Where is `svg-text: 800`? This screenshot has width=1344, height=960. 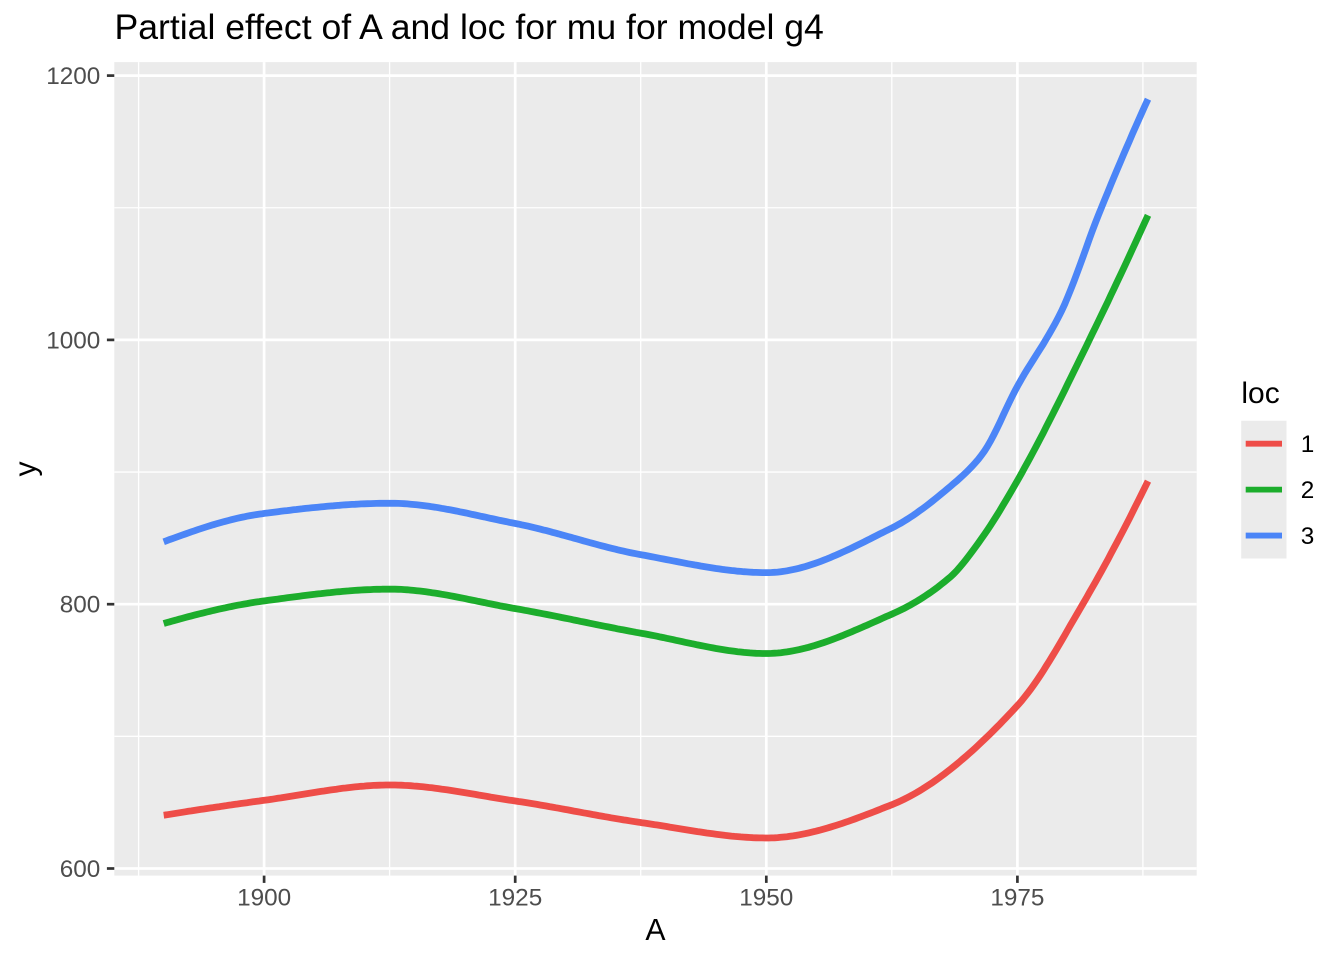 svg-text: 800 is located at coordinates (80, 605).